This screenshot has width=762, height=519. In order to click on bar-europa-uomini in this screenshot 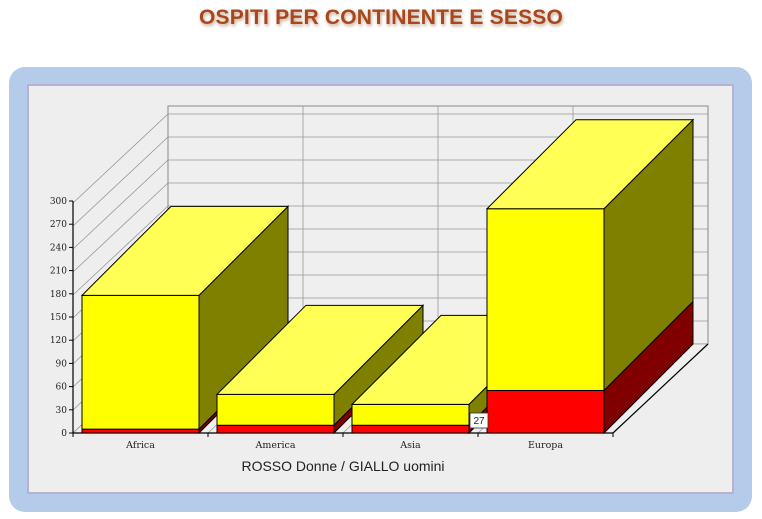, I will do `click(590, 255)`.